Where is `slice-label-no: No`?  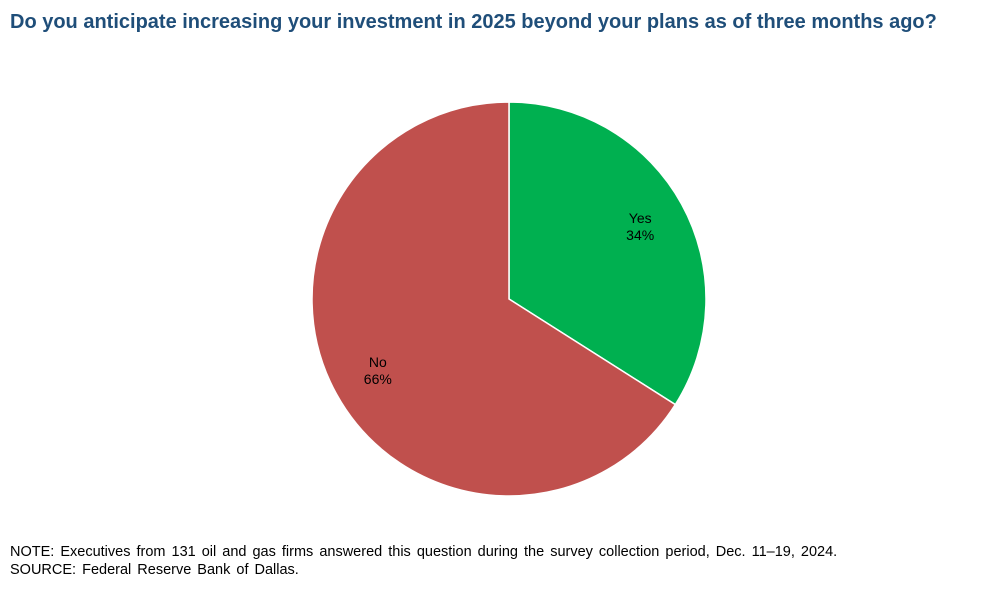
slice-label-no: No is located at coordinates (378, 362).